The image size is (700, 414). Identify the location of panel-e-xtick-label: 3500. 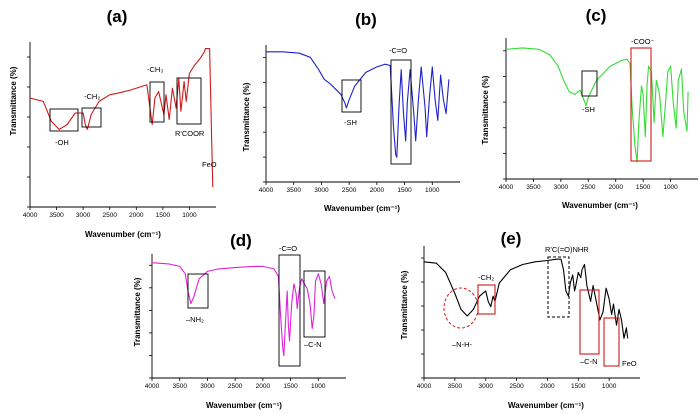
(455, 386).